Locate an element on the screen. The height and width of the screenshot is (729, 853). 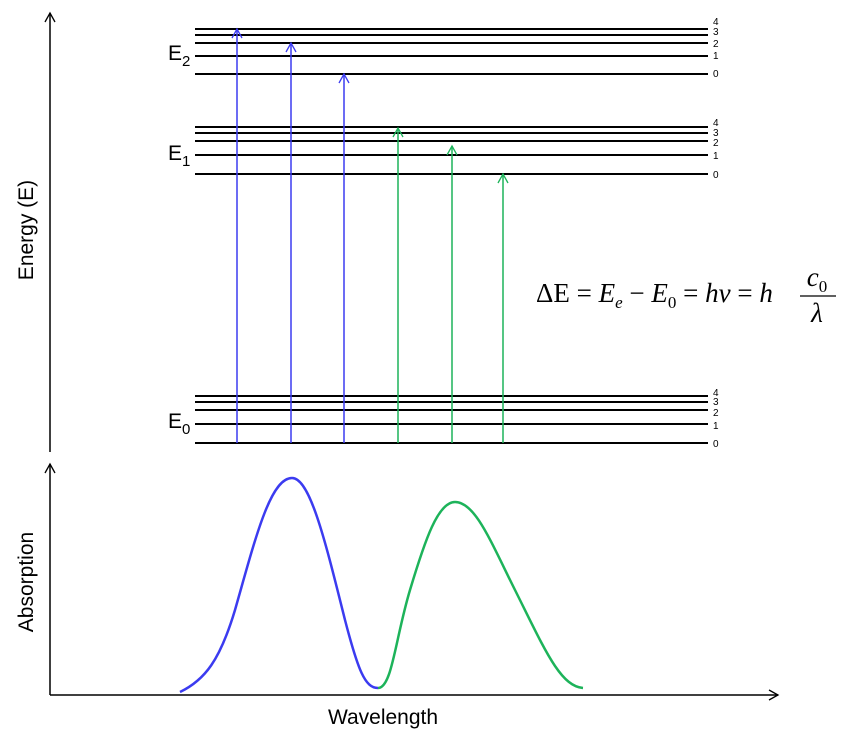
level-label: E1 is located at coordinates (179, 156).